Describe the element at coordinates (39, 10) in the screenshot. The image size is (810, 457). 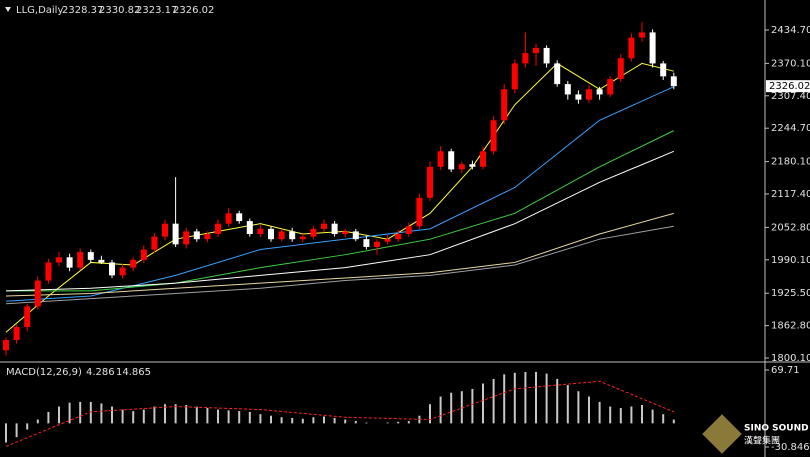
I see `chart-title: LLG,Daily` at that location.